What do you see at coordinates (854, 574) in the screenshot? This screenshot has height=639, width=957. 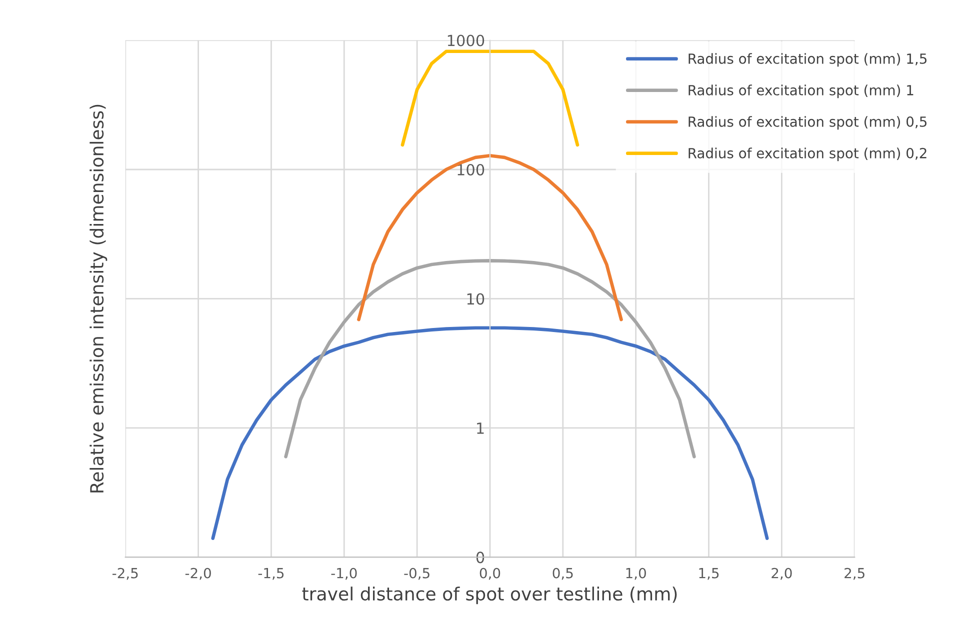 I see `x-tick-label: 2,5` at bounding box center [854, 574].